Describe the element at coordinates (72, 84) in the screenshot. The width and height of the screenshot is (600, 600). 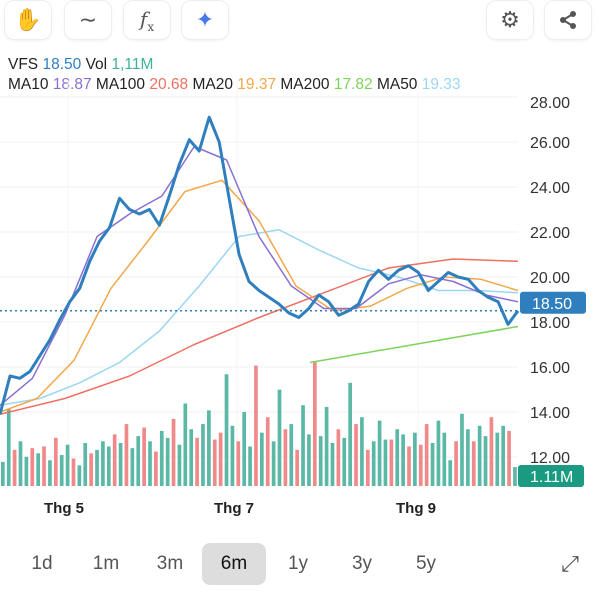
I see `ma10-value: 18.87` at that location.